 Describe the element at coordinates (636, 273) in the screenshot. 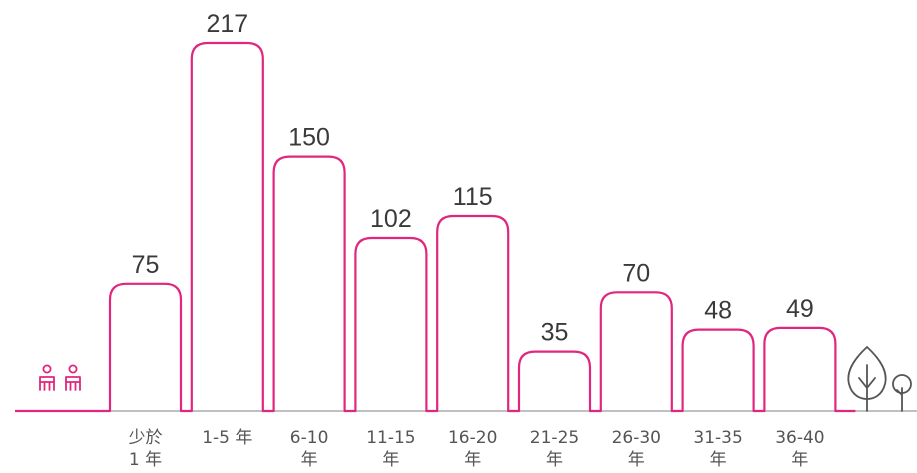

I see `value-label: 70` at that location.